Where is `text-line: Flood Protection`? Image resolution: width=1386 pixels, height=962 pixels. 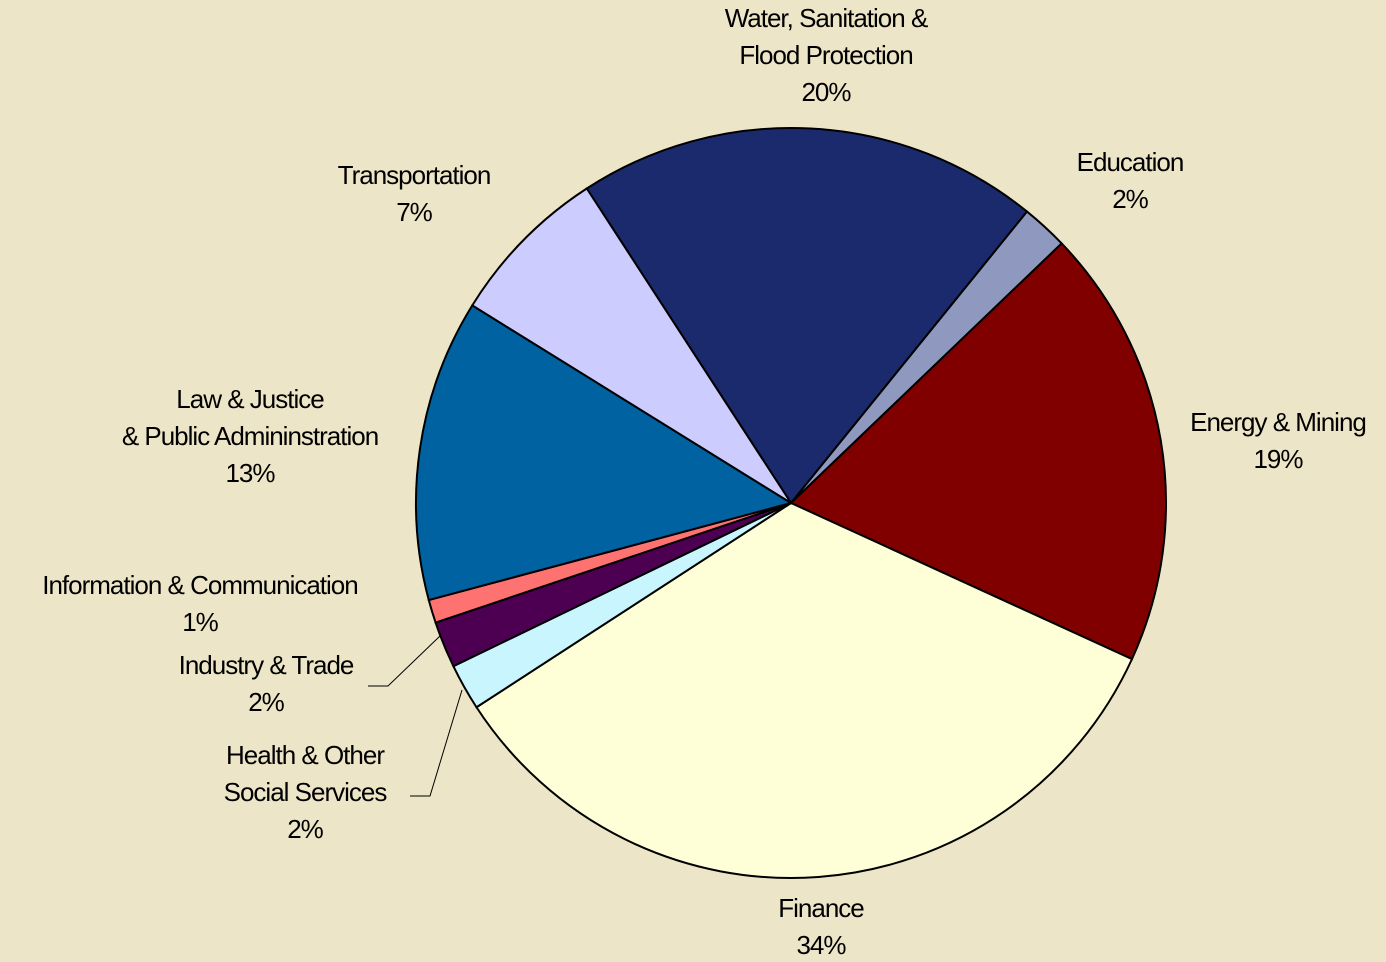
text-line: Flood Protection is located at coordinates (825, 55).